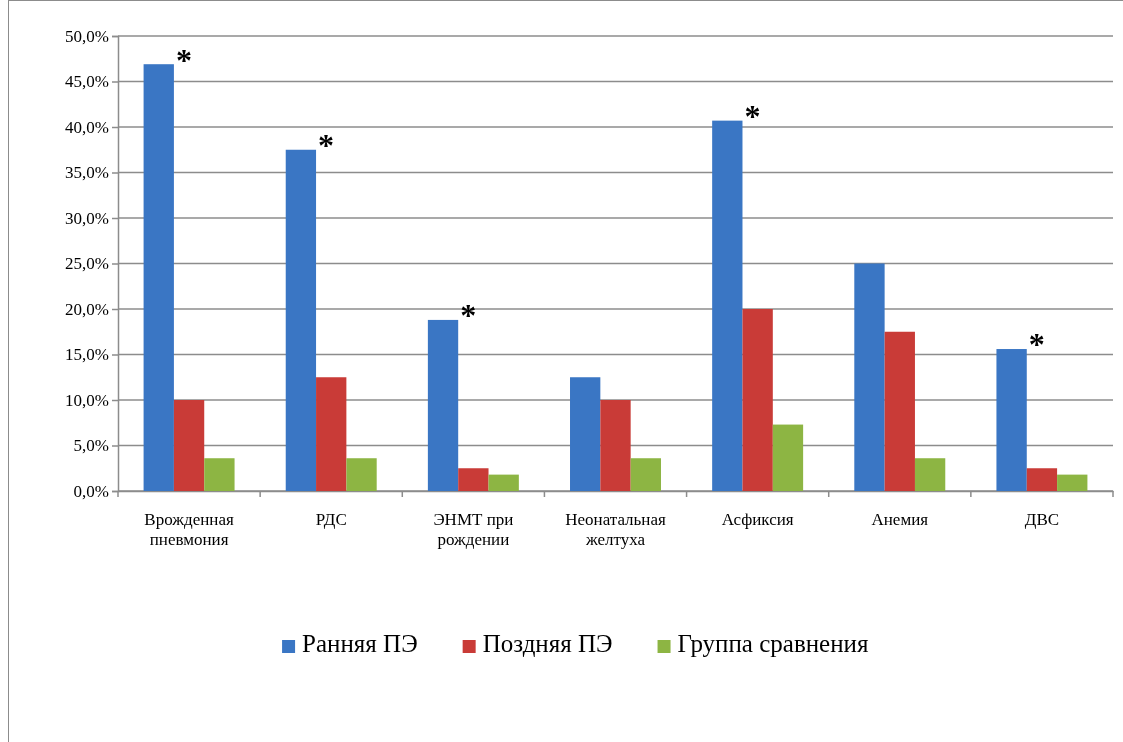 The height and width of the screenshot is (742, 1123). What do you see at coordinates (91, 446) in the screenshot?
I see `y-tick-label: 5,0%` at bounding box center [91, 446].